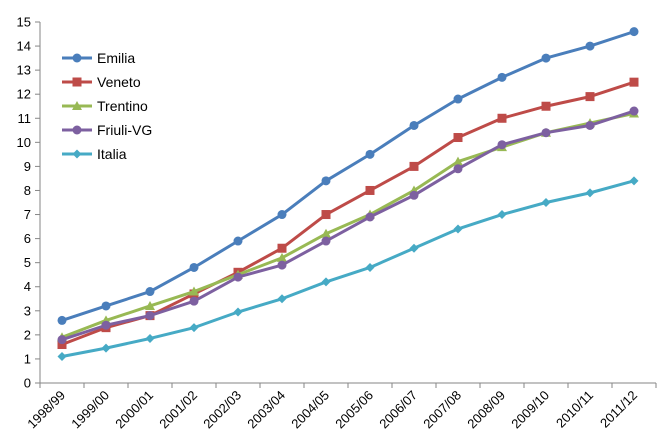  Describe the element at coordinates (618, 409) in the screenshot. I see `x-tick-label: 2011/12` at that location.